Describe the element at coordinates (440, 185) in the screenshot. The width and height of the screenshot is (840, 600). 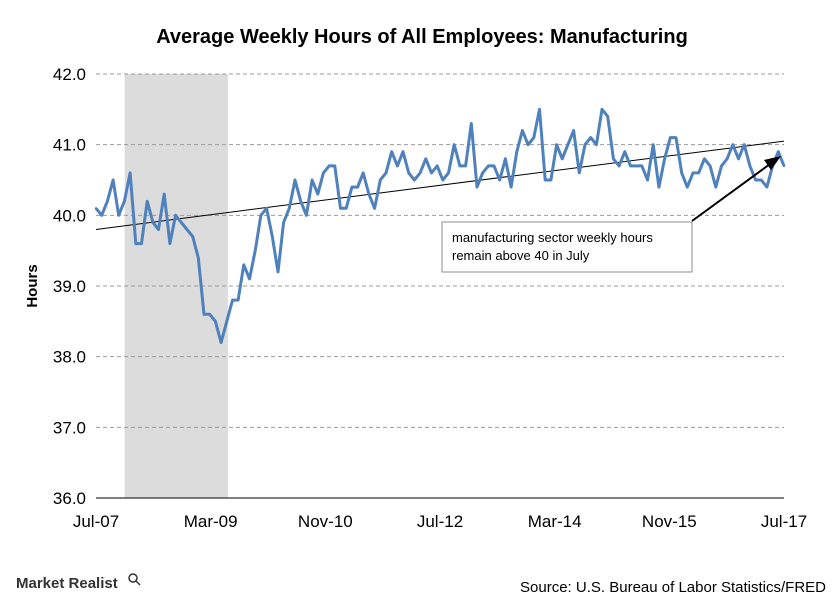
I see `trend-line` at that location.